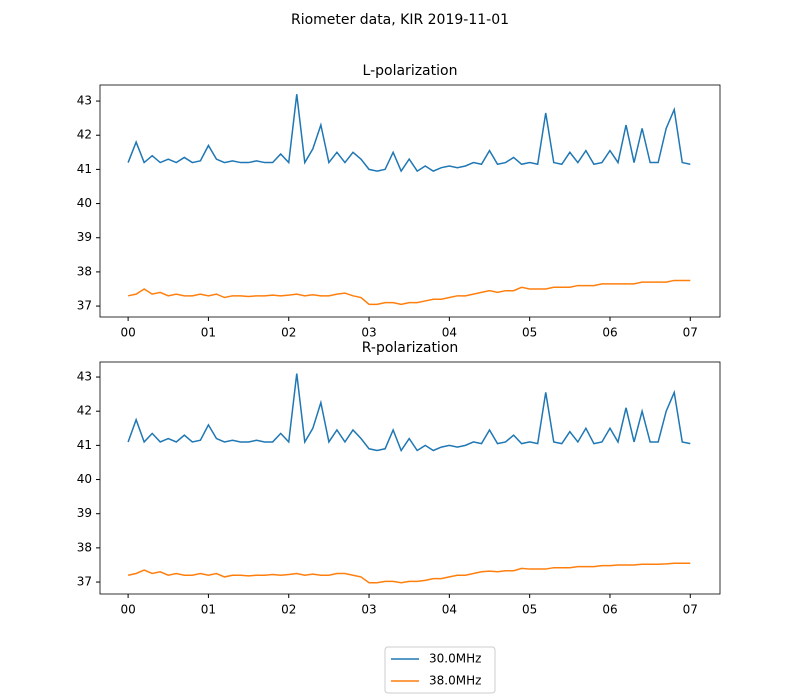 The image size is (800, 700). I want to click on axes-title: R-polarization, so click(410, 348).